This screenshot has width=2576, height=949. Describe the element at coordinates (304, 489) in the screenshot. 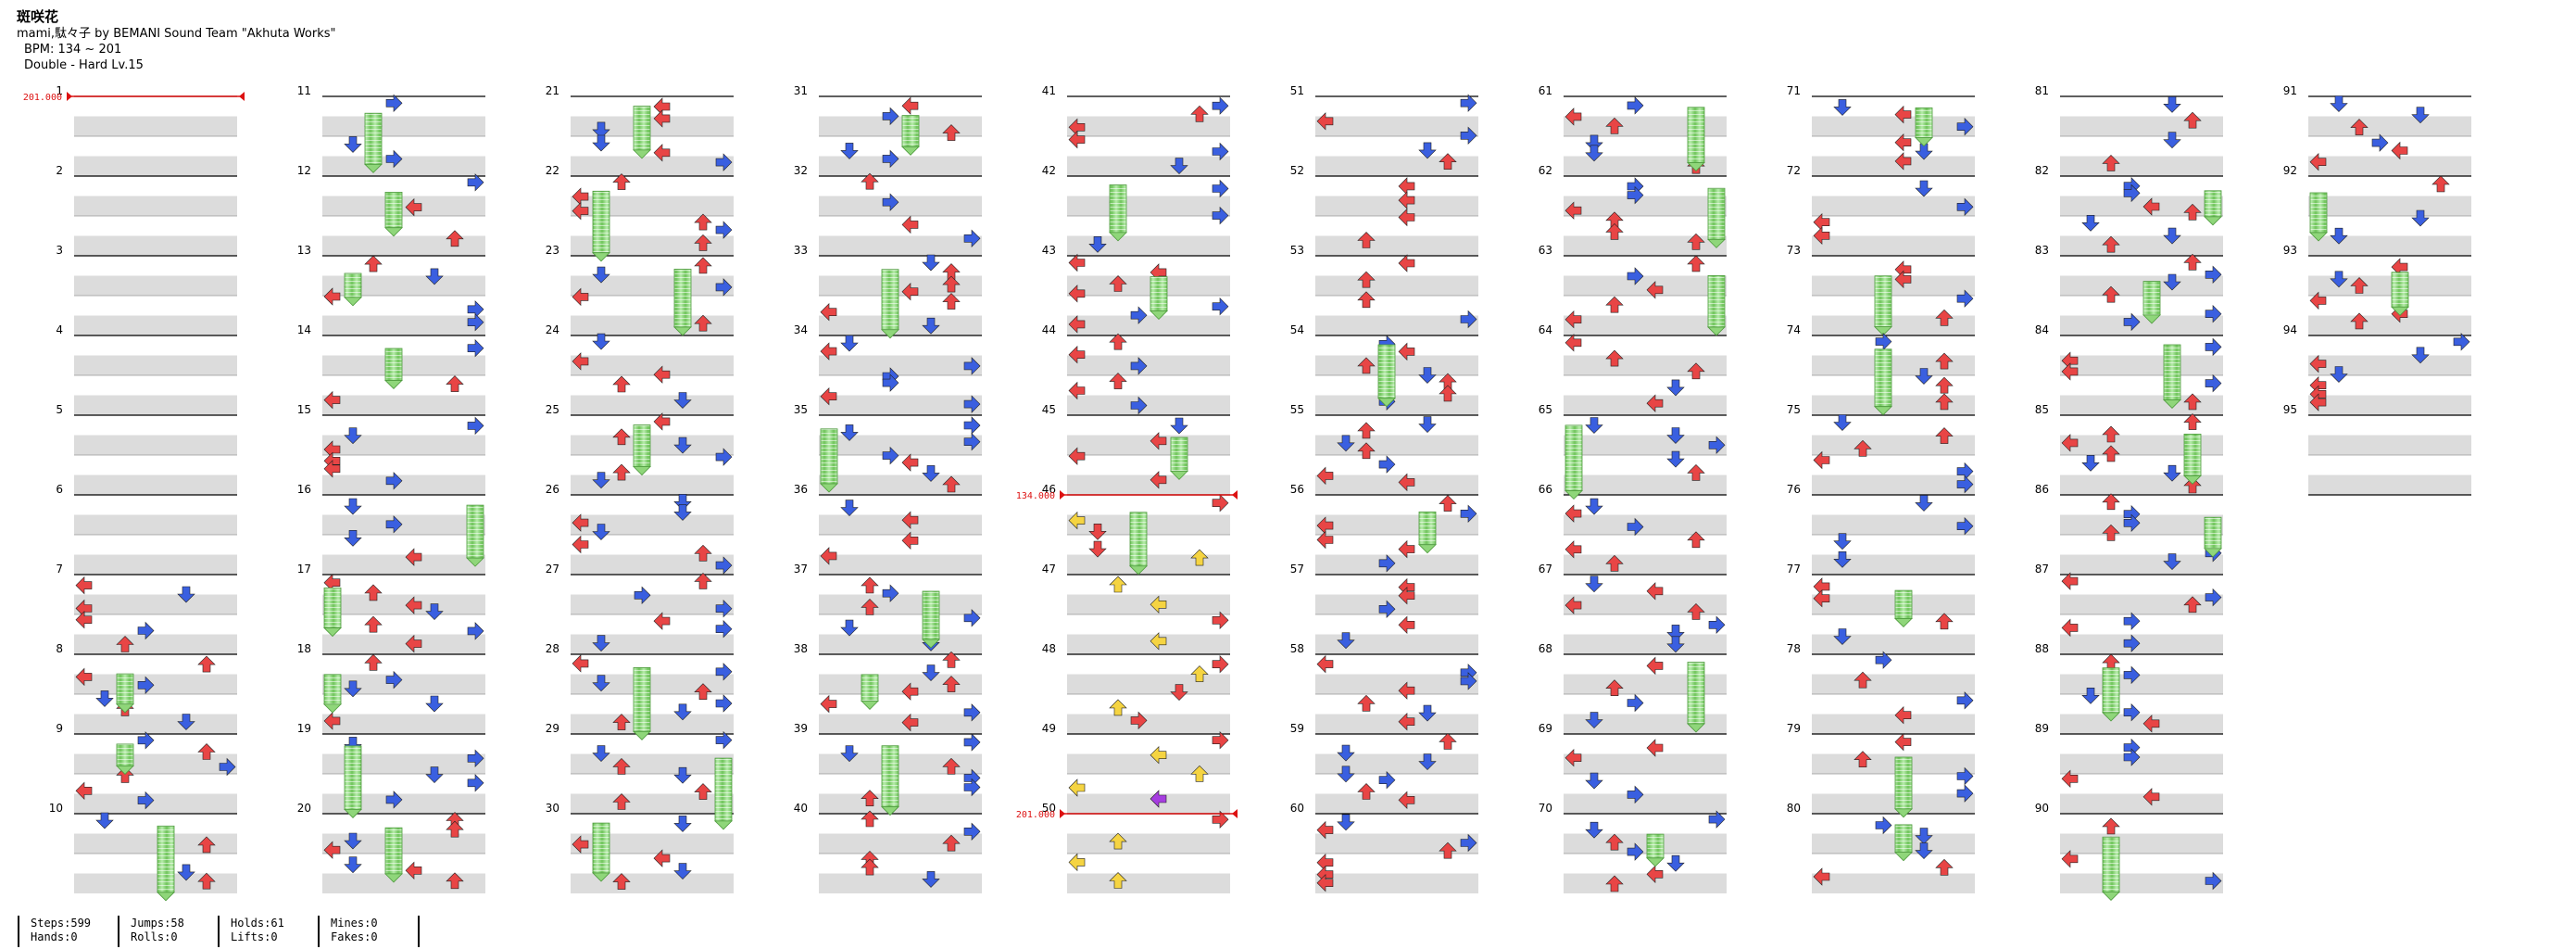

I see `measure-number: 16` at that location.